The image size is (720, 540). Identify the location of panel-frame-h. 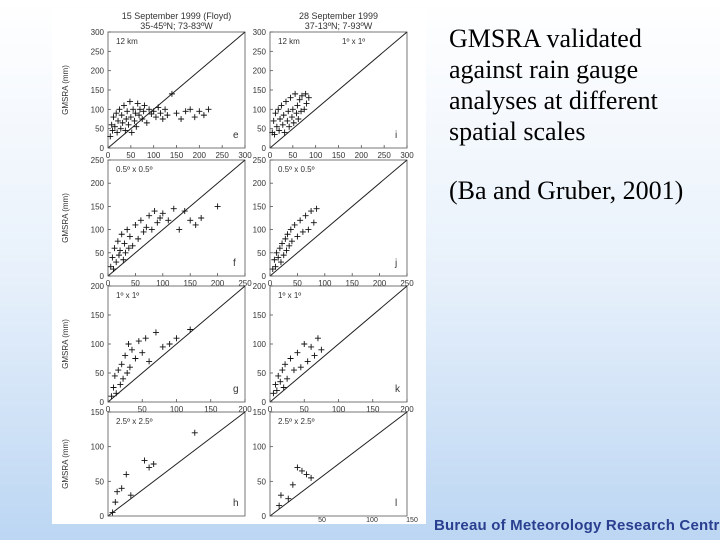
(176, 464).